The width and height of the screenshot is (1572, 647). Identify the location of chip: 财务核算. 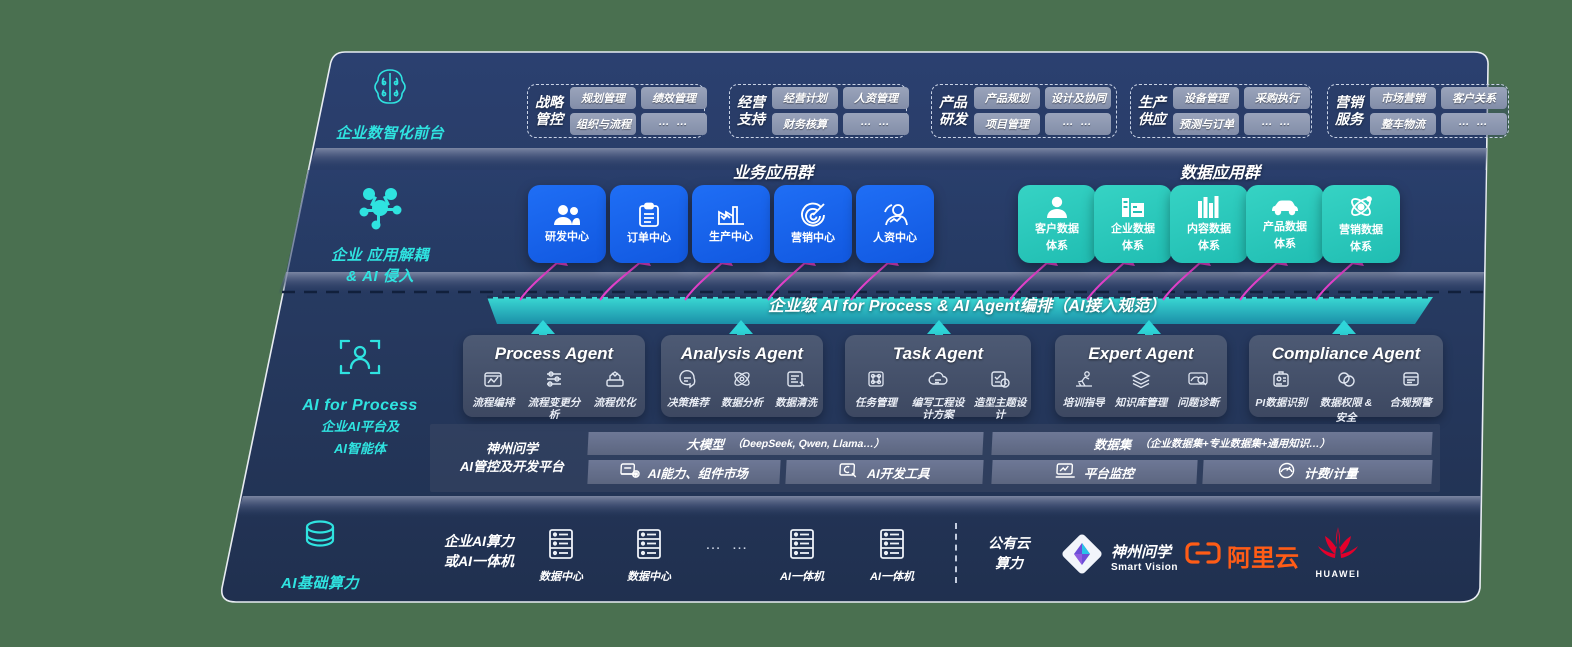
(805, 124).